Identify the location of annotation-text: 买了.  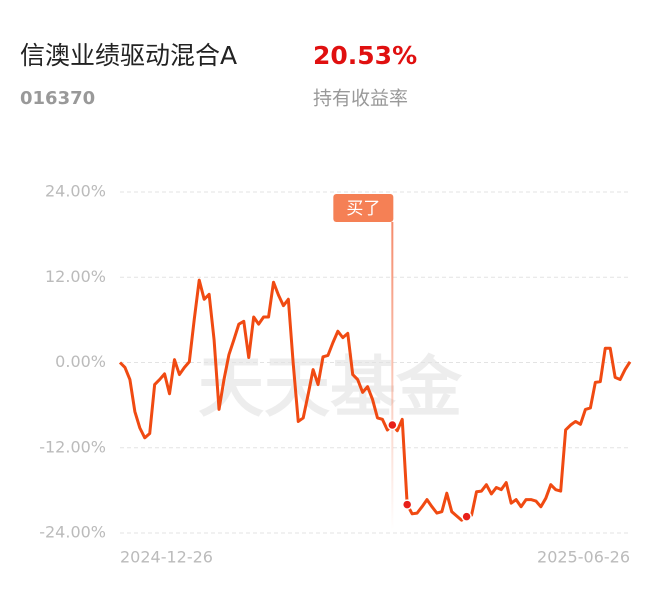
(363, 209).